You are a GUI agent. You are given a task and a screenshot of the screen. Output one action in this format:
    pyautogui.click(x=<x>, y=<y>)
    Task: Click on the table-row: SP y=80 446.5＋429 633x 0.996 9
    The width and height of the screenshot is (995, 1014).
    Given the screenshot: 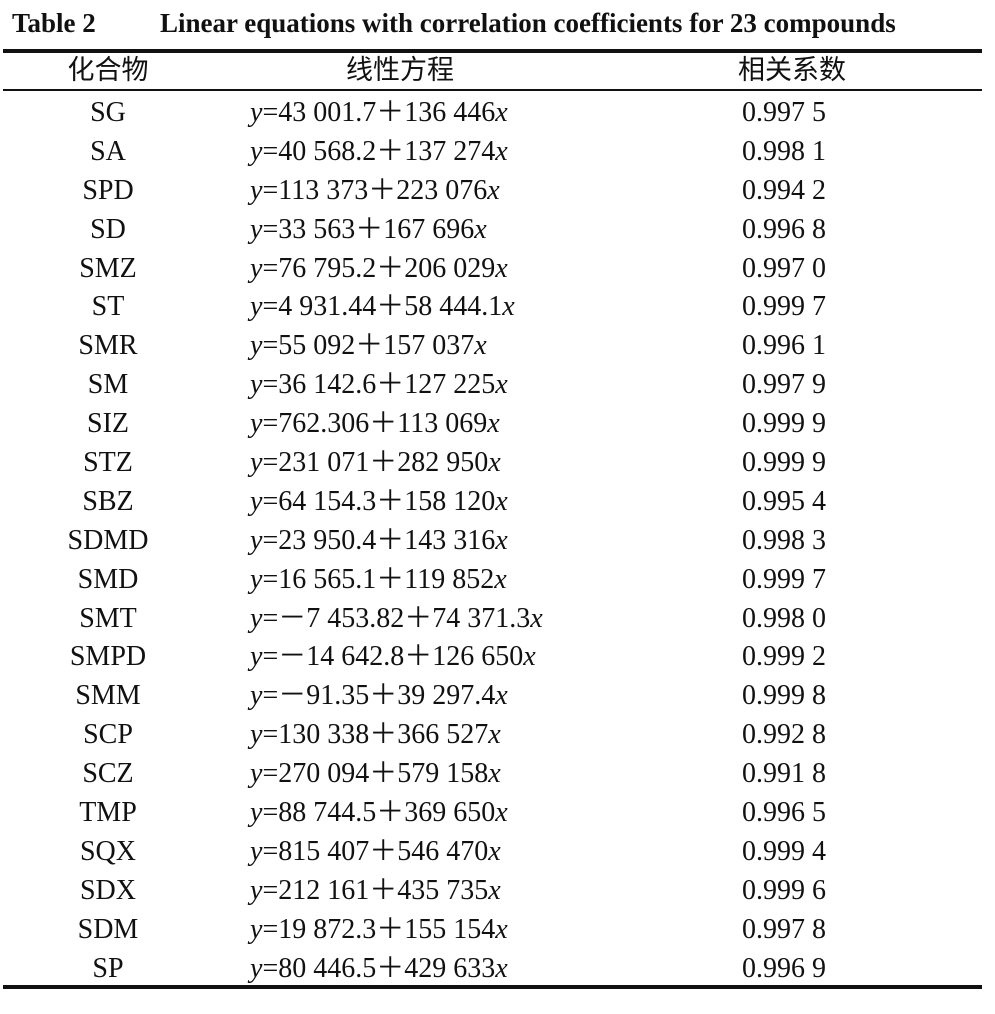 What is the action you would take?
    pyautogui.click(x=497, y=969)
    